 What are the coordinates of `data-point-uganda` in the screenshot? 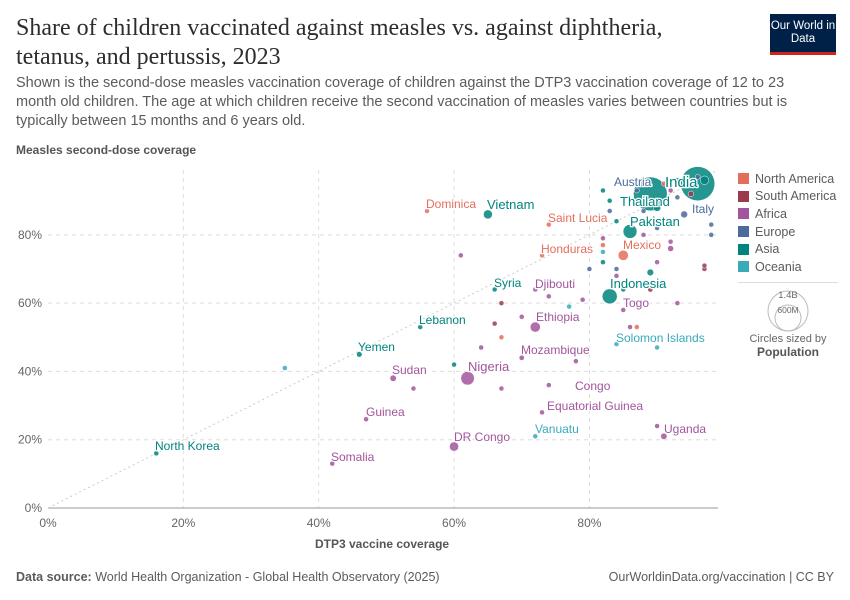 It's located at (664, 436).